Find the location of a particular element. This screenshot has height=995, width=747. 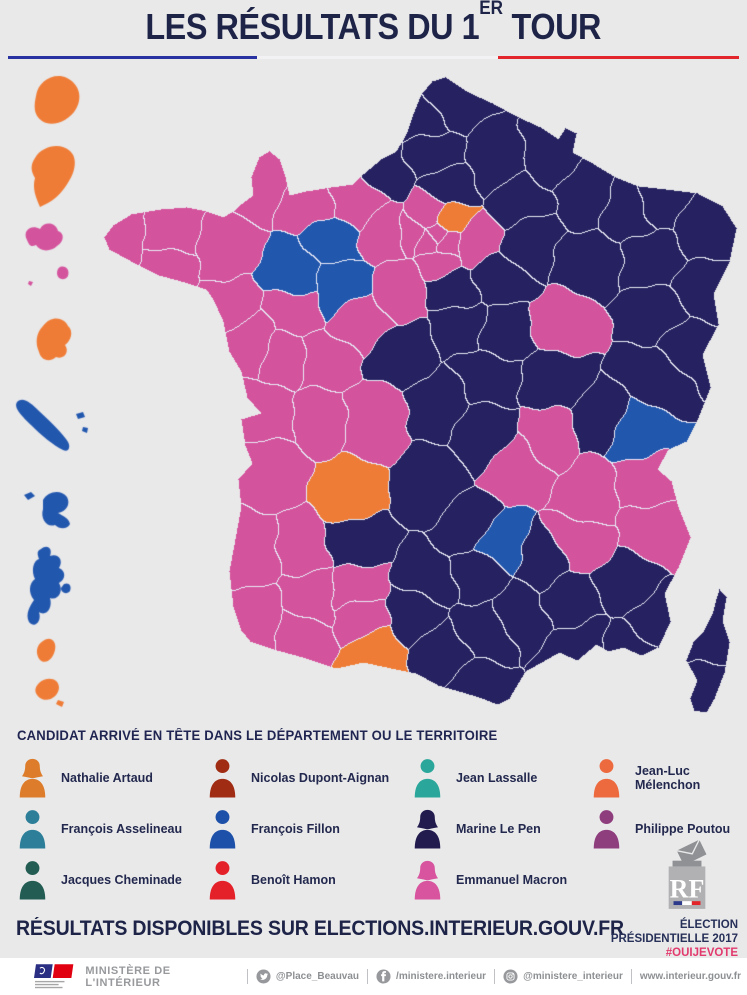

candidate-name: Nicolas Dupont-Aignan is located at coordinates (320, 777).